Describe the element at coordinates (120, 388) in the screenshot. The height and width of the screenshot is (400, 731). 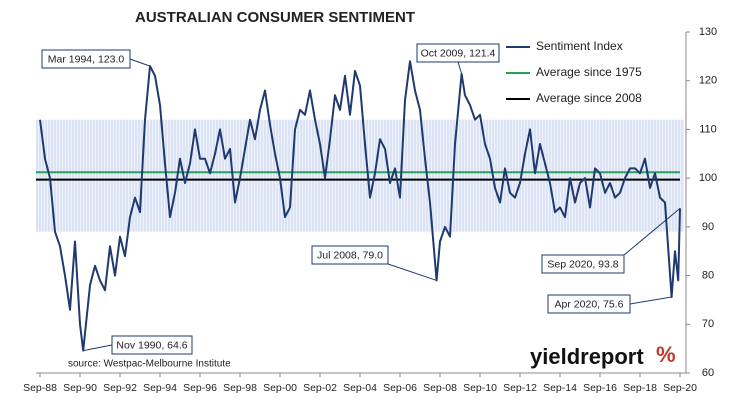
I see `x-tick-label: Sep-92` at that location.